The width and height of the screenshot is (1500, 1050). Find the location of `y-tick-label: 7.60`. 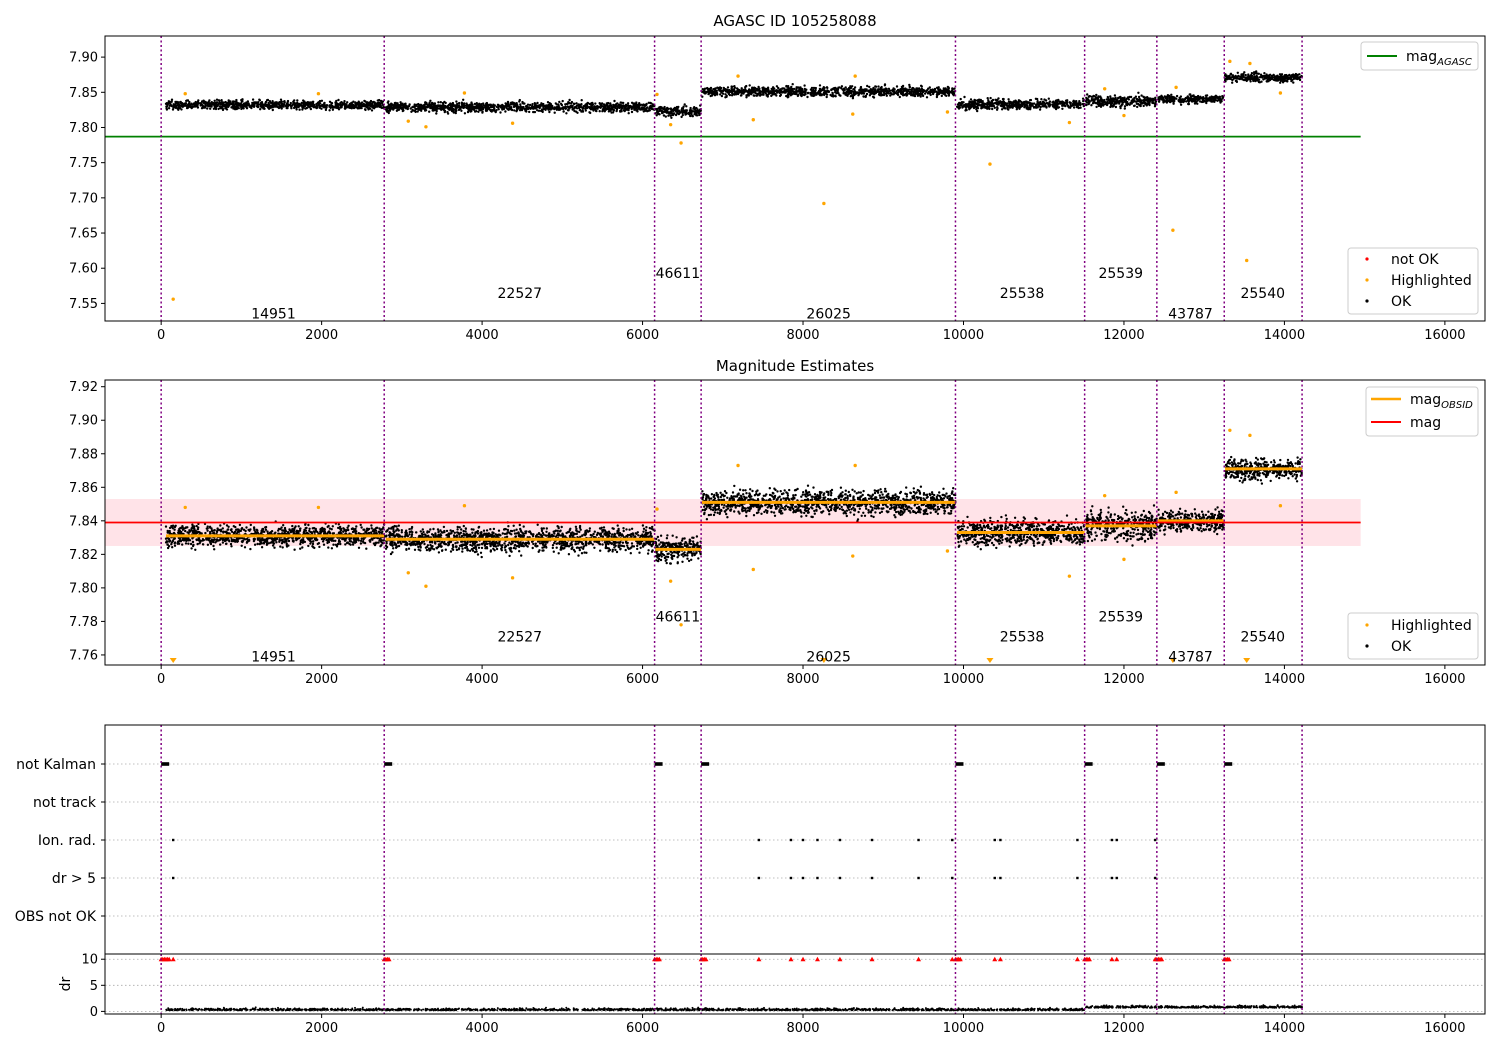

y-tick-label: 7.60 is located at coordinates (83, 269).